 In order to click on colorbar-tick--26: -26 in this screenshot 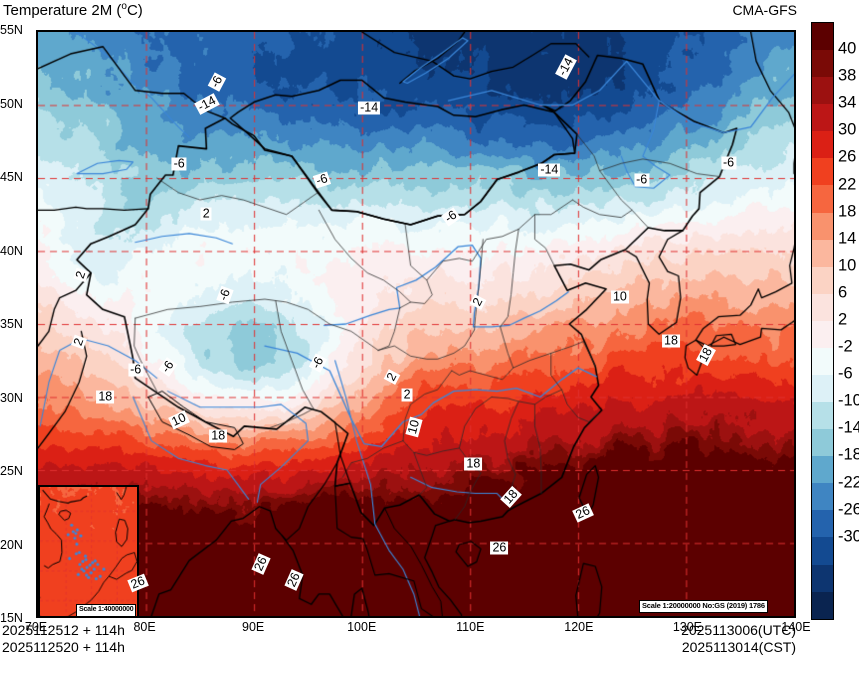, I will do `click(848, 509)`.